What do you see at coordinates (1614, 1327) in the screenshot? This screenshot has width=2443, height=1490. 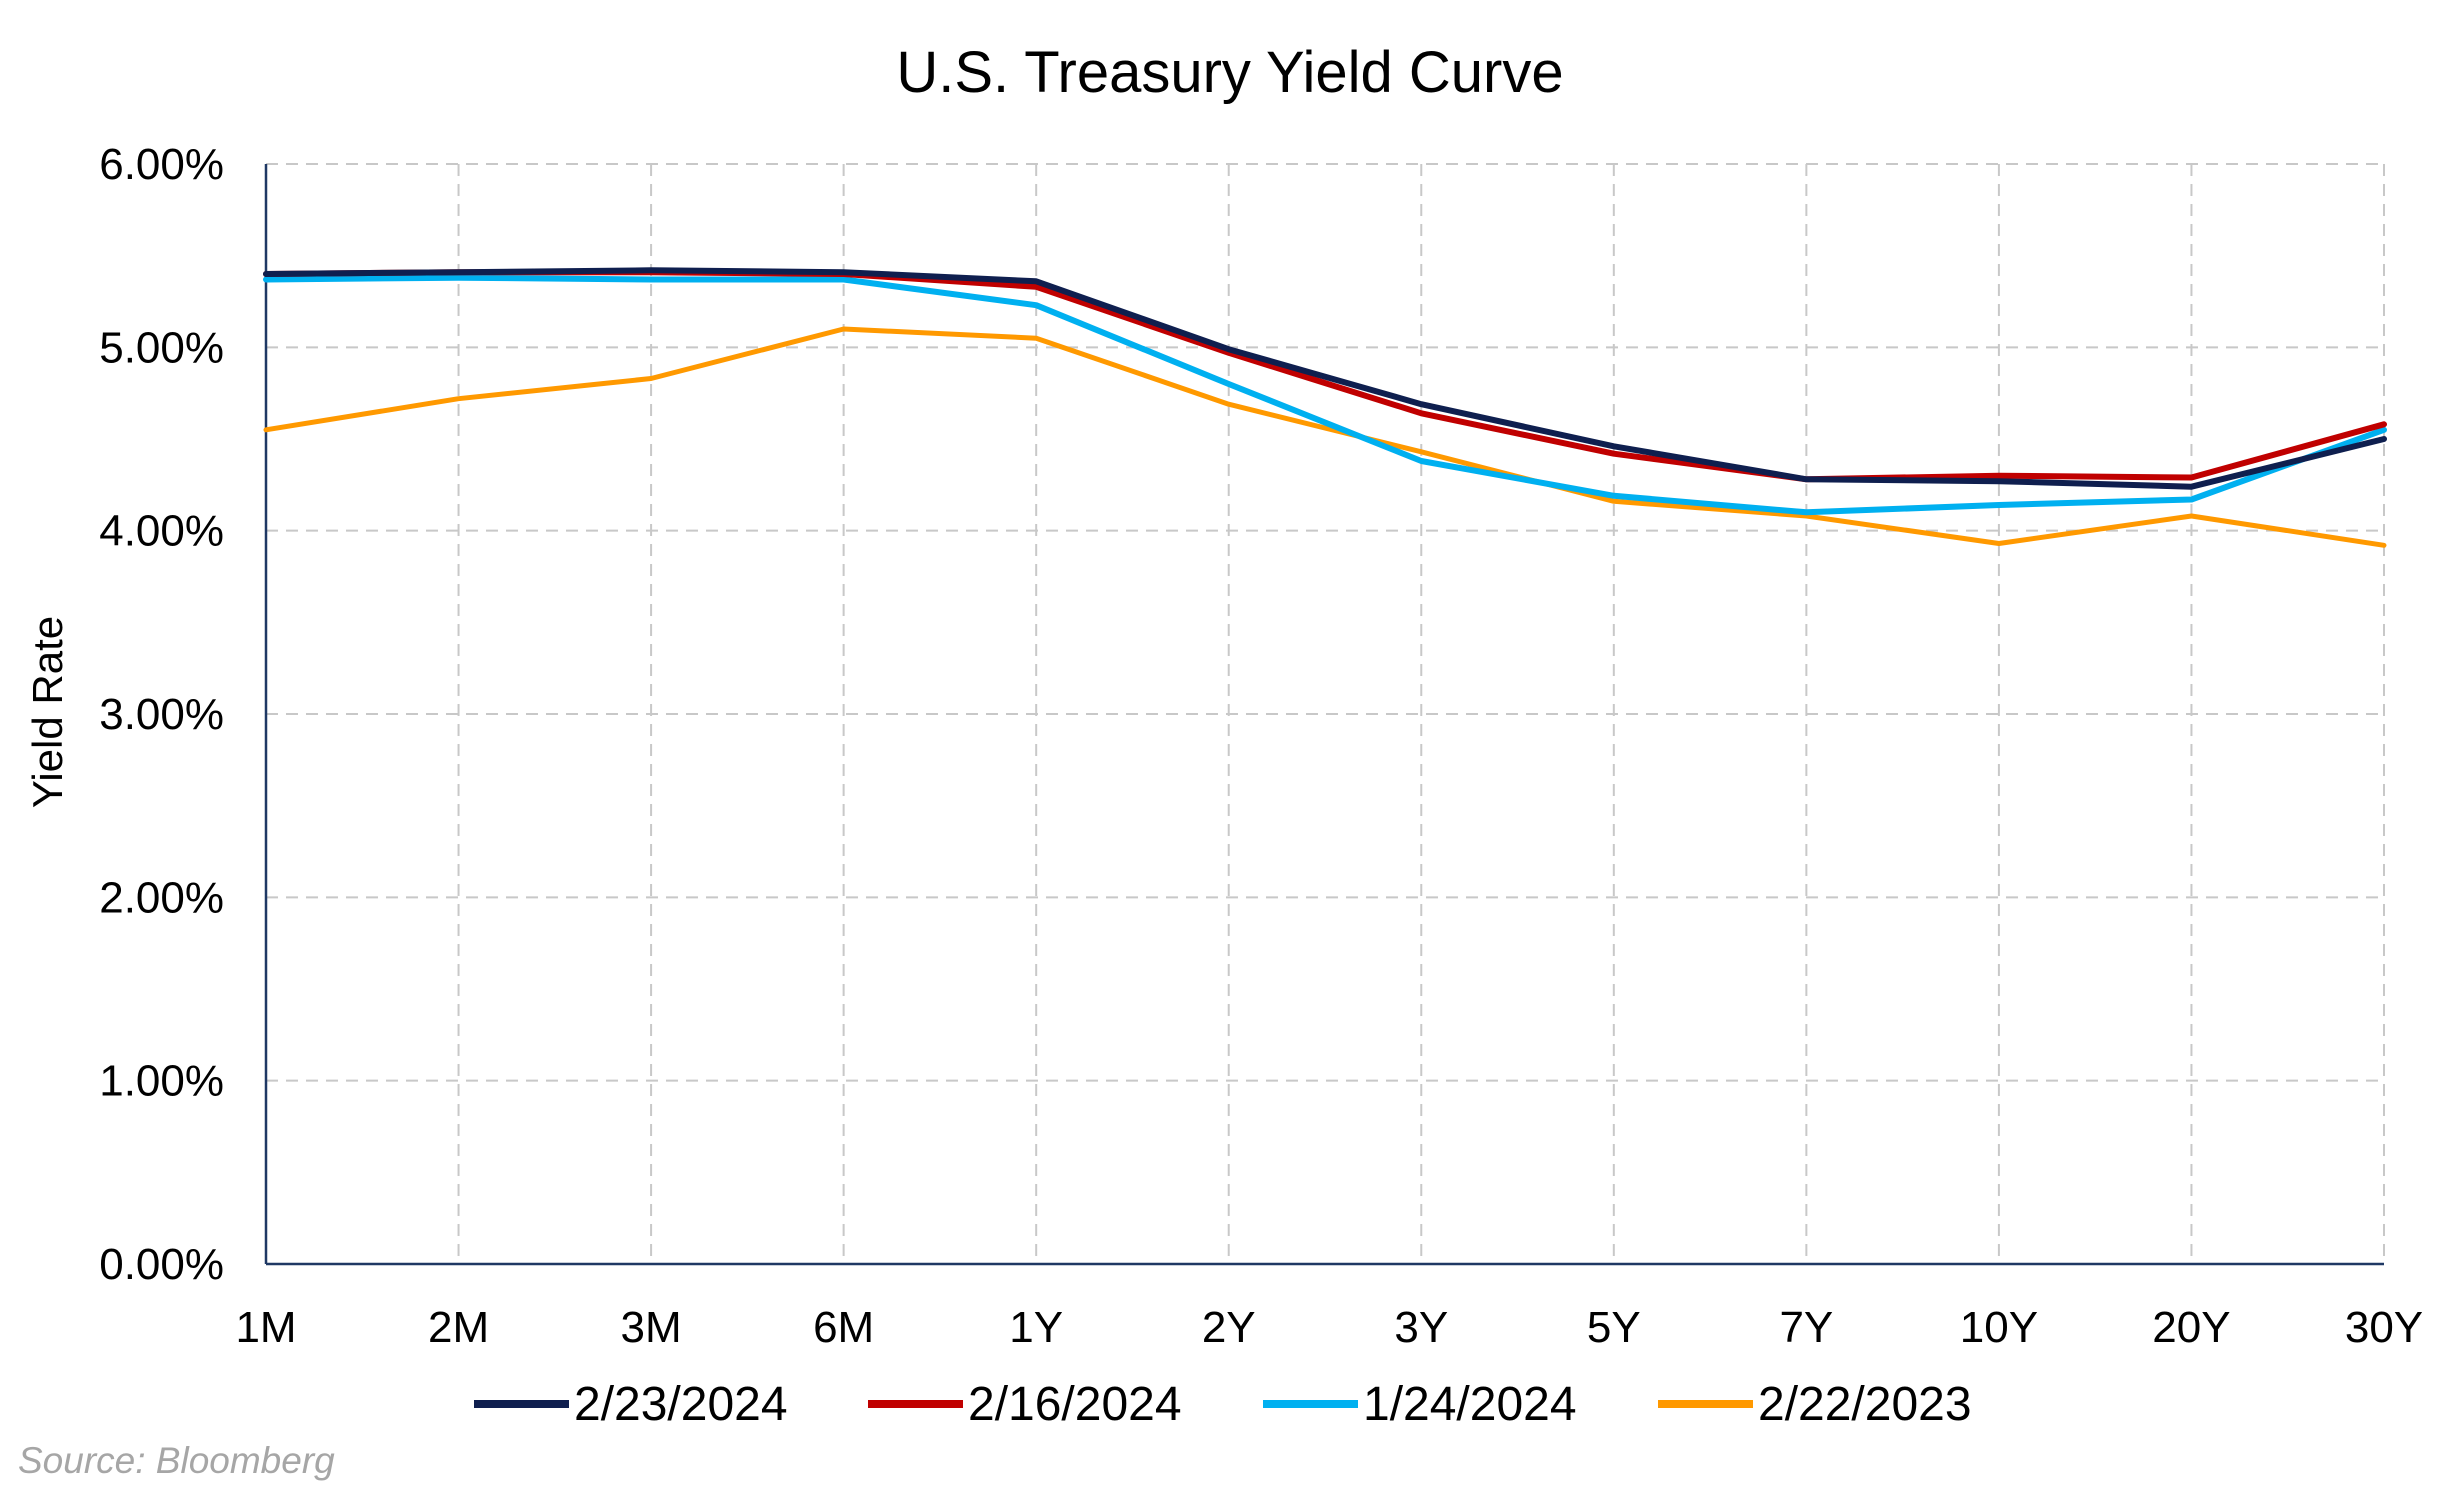 I see `x-tick-label: 5Y` at bounding box center [1614, 1327].